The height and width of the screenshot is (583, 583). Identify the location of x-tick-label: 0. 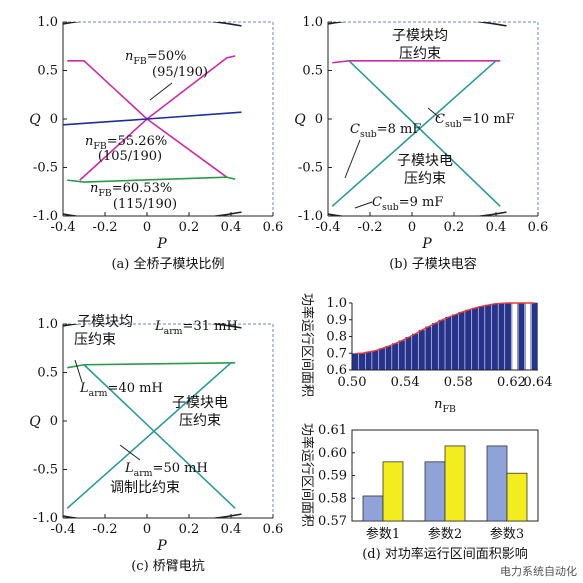
(412, 227).